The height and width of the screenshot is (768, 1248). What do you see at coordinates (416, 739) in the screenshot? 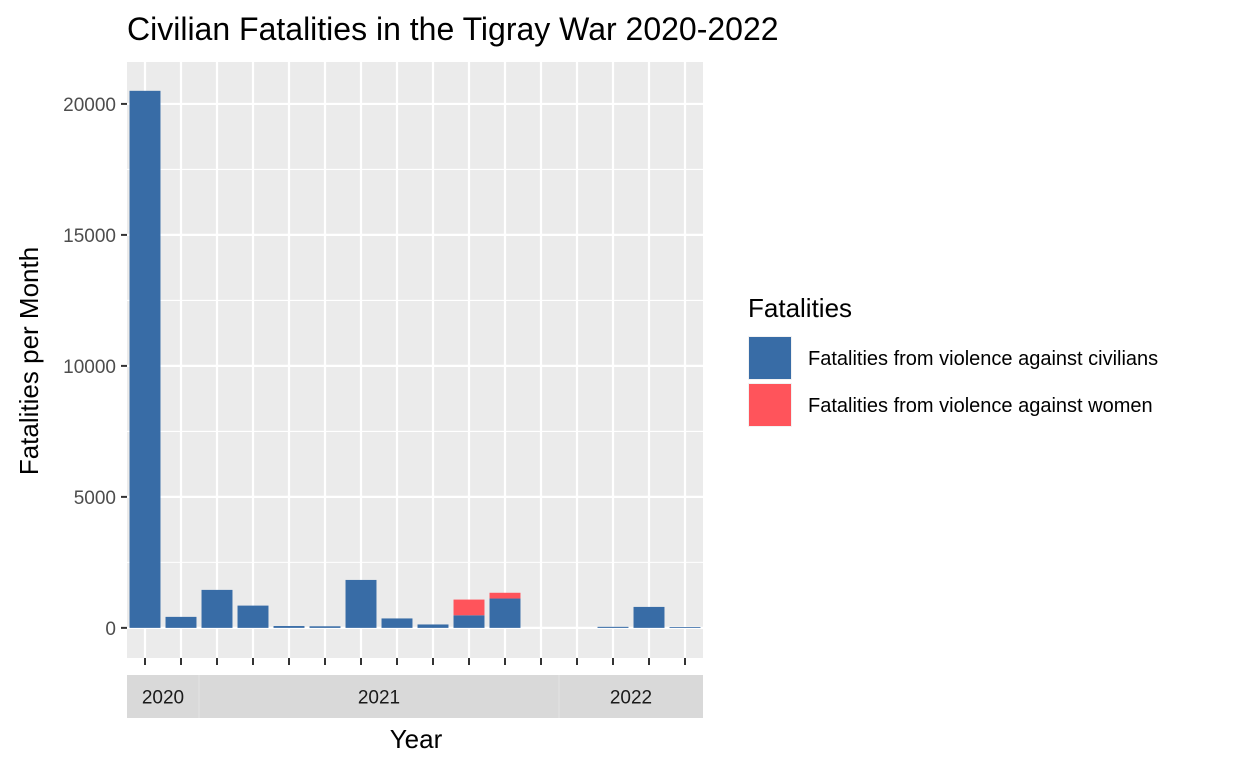
I see `x-axis-title: Year` at bounding box center [416, 739].